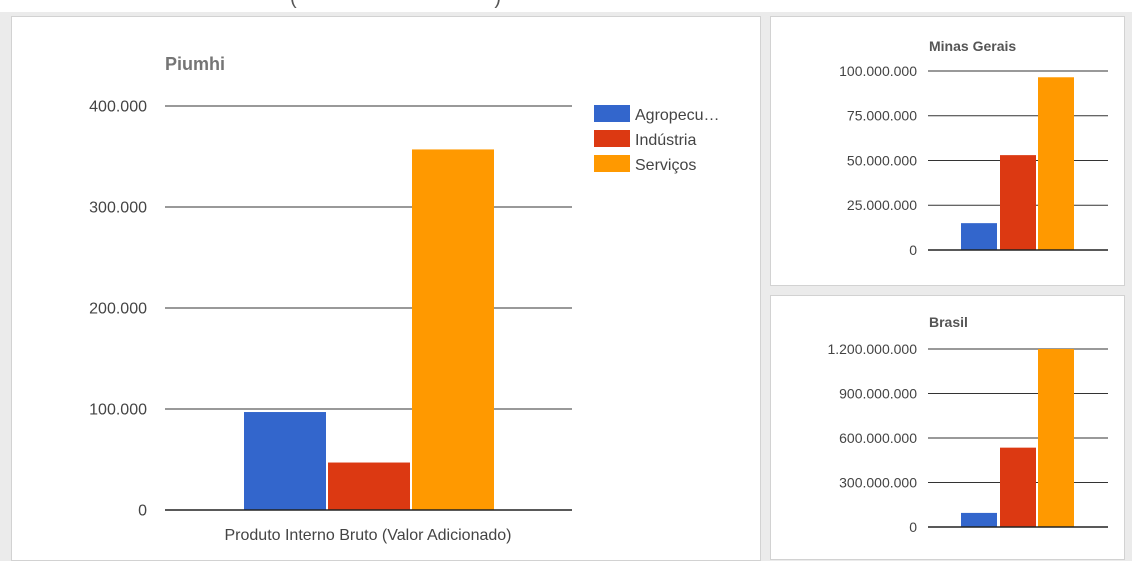  Describe the element at coordinates (368, 535) in the screenshot. I see `x-category-label-piumhi: Produto Interno Bruto (Valor Adicionado)` at that location.